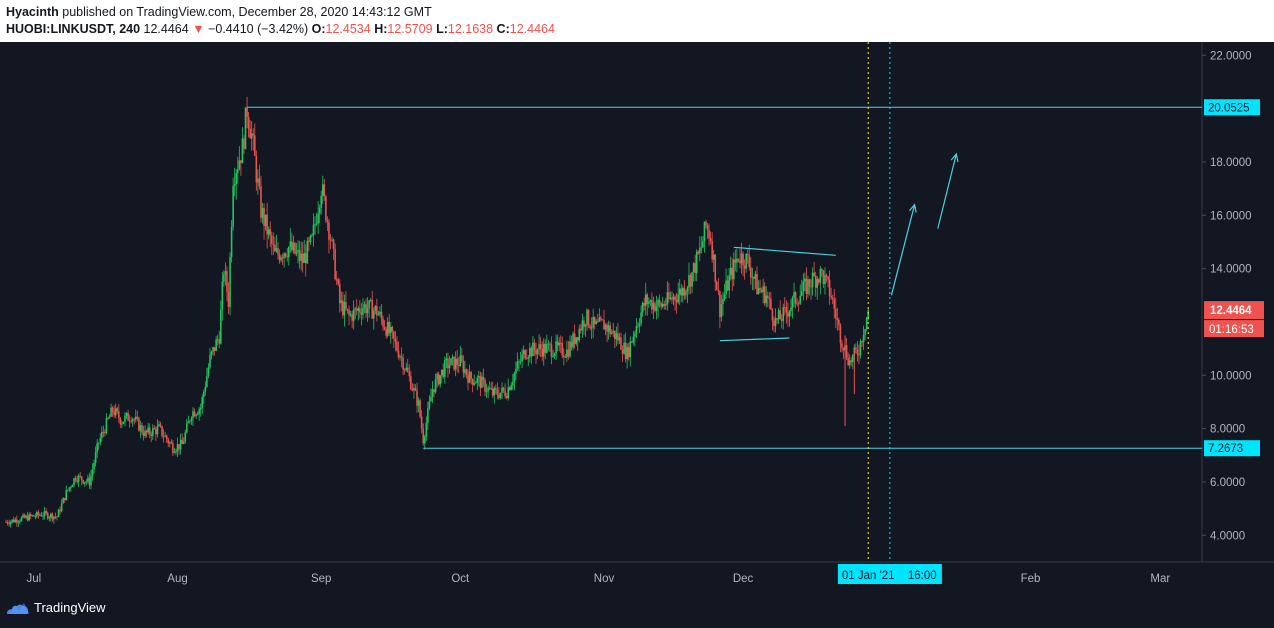 The image size is (1274, 628). Describe the element at coordinates (73, 29) in the screenshot. I see `symbol-label: HUOBI:LINKUSDT, 240` at that location.